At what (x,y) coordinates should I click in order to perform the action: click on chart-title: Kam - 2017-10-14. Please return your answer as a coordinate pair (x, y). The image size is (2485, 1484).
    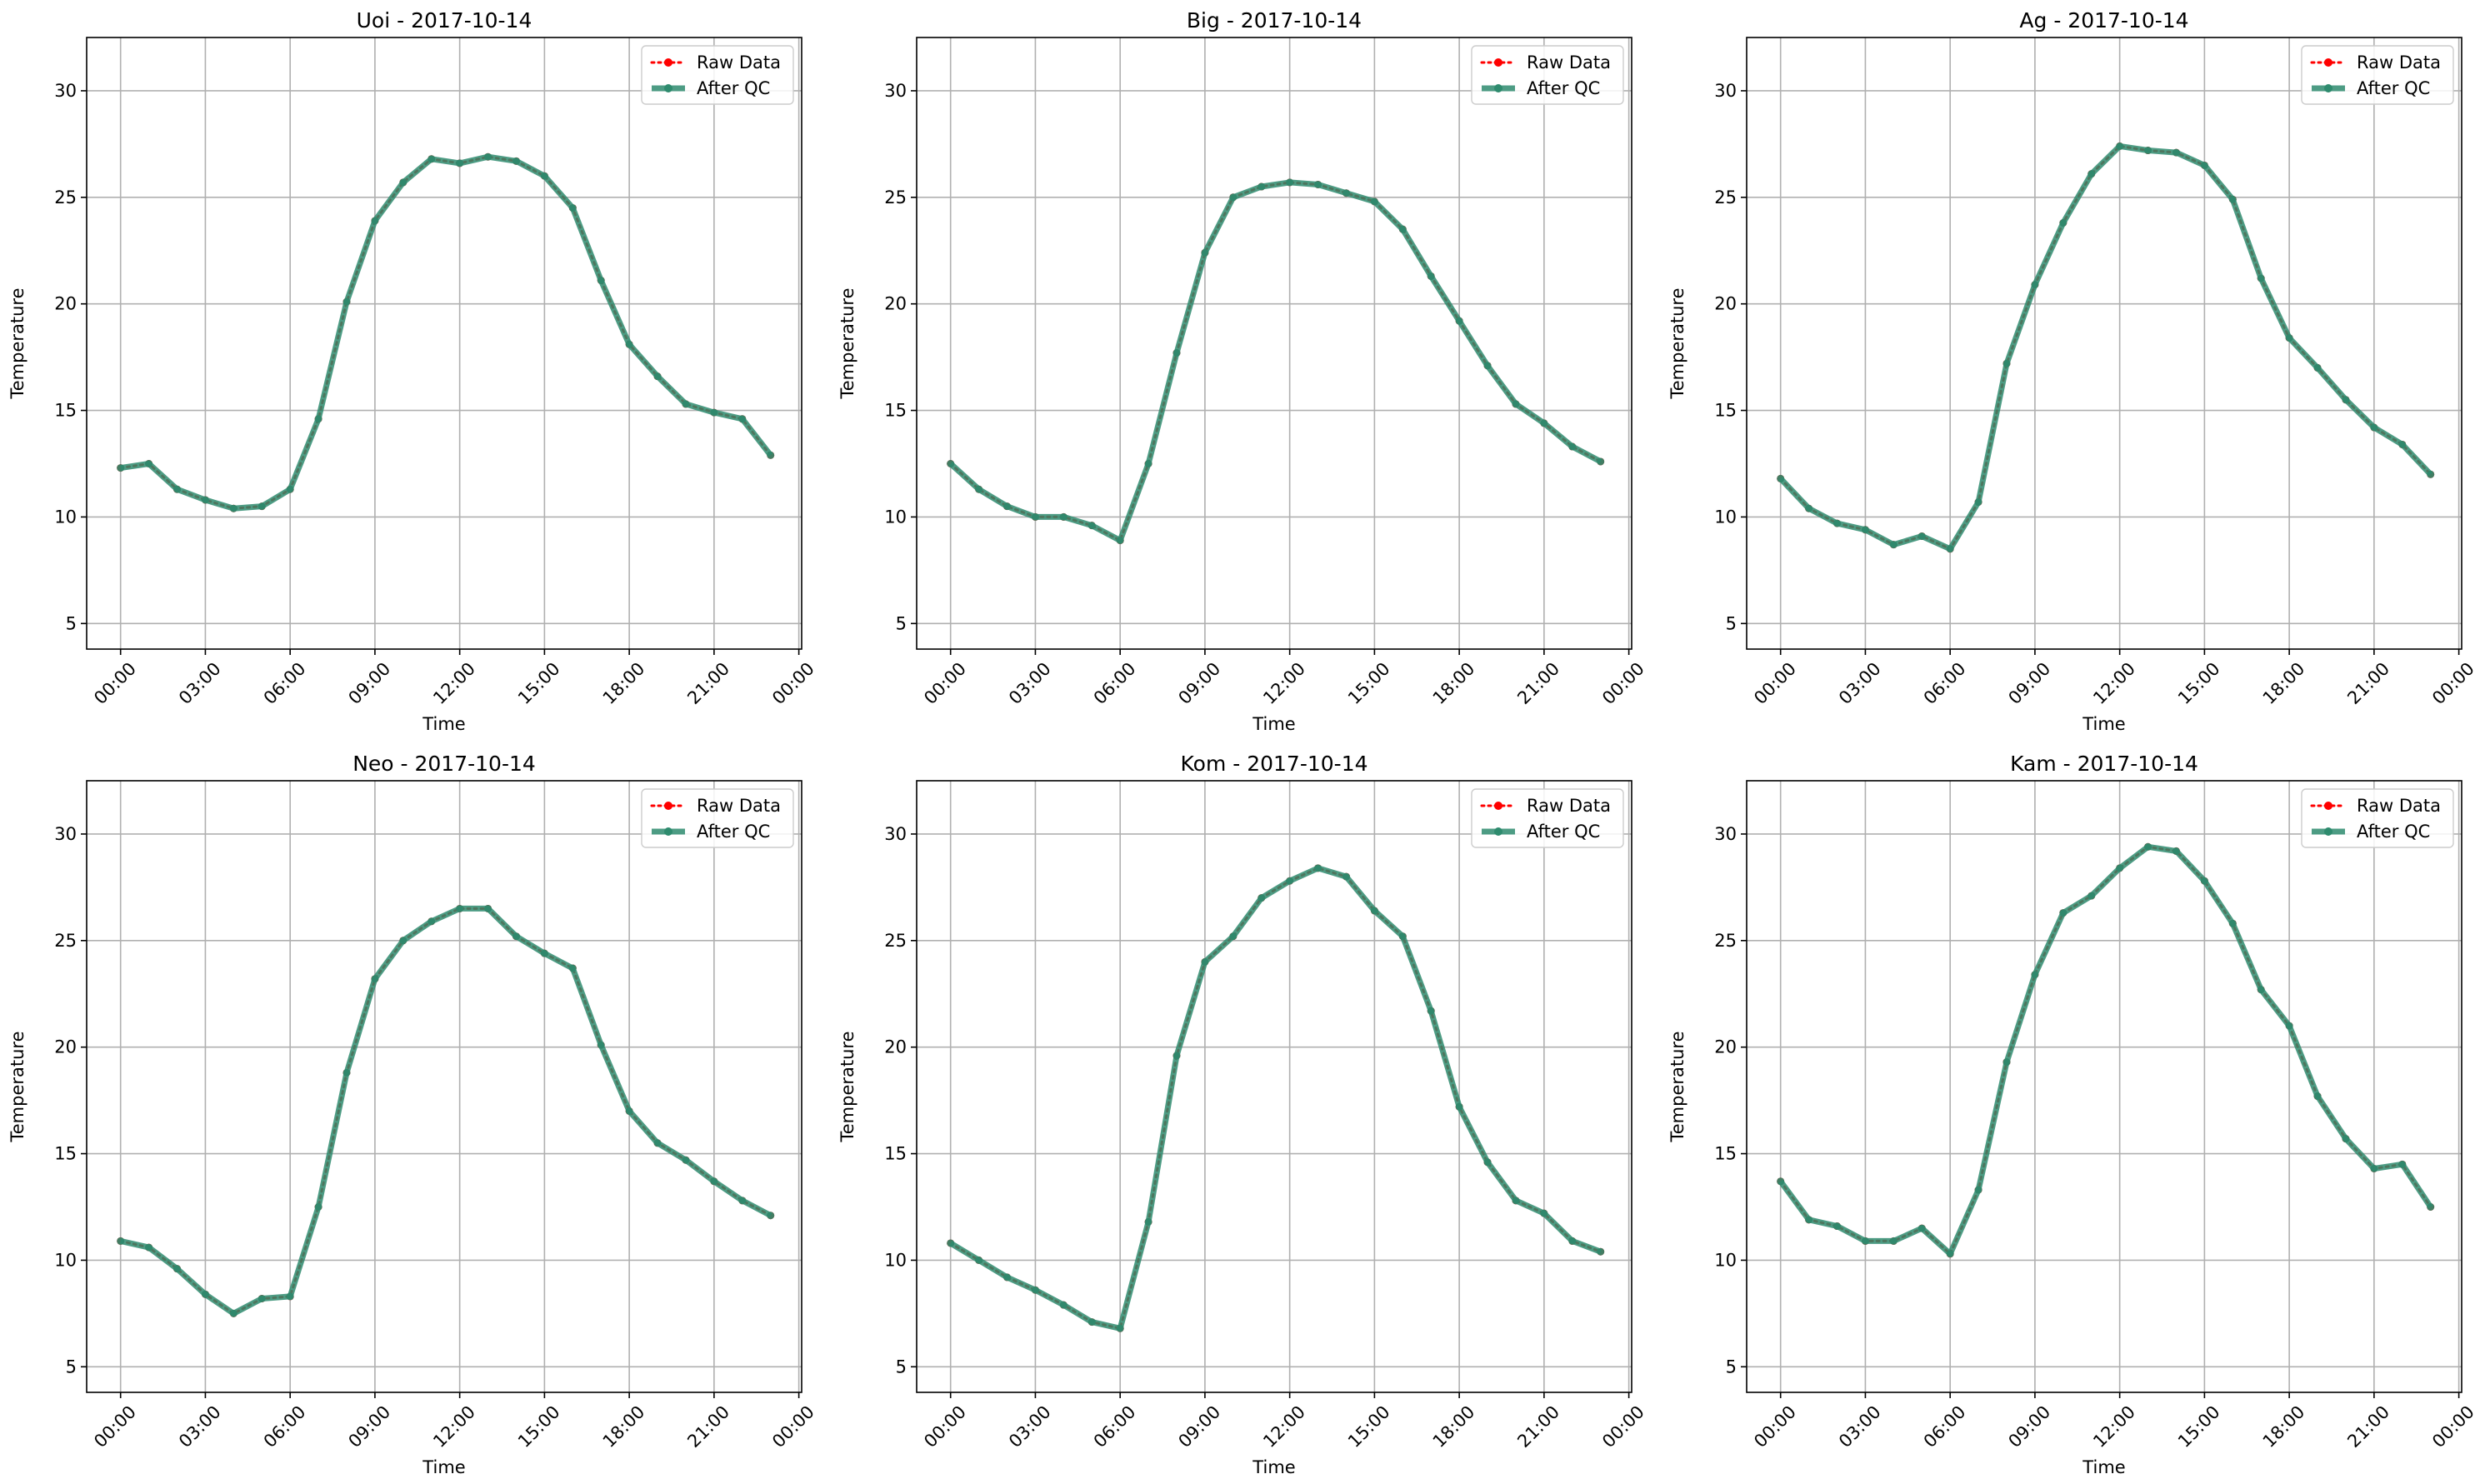
    Looking at the image, I should click on (2104, 764).